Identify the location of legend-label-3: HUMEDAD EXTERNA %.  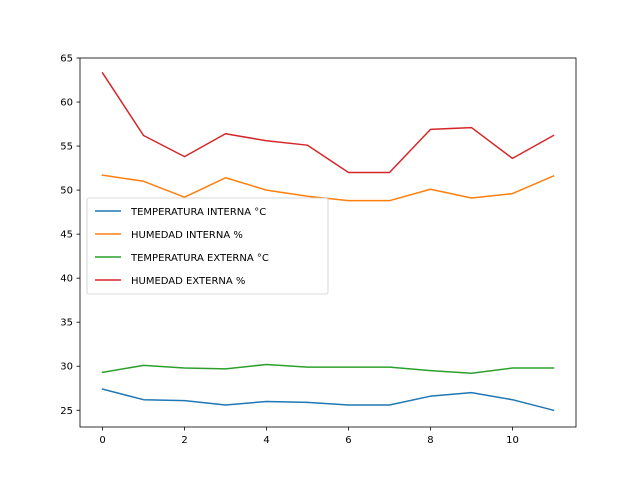
(188, 281).